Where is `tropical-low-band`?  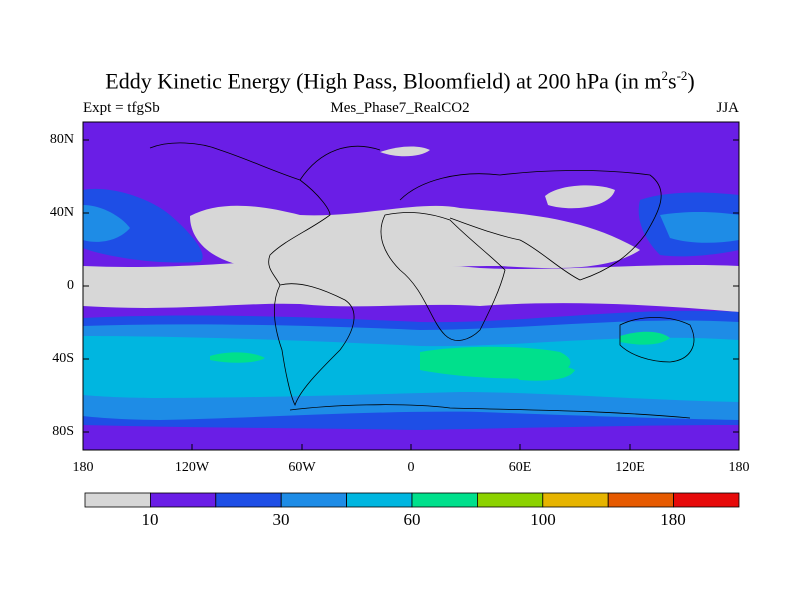
tropical-low-band is located at coordinates (411, 286).